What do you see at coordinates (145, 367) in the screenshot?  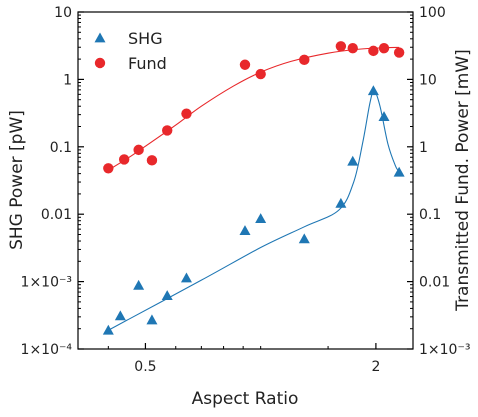 I see `x-tick-label: 0.5` at bounding box center [145, 367].